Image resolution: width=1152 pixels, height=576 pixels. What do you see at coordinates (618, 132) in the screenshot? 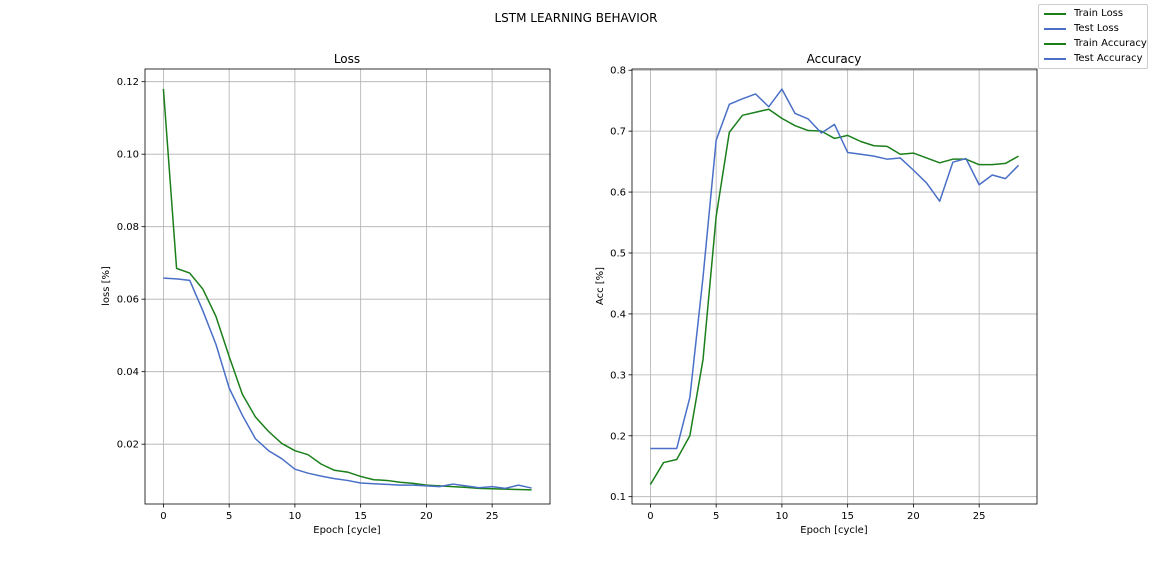
I see `accuracy-ytick-label: 0.7` at bounding box center [618, 132].